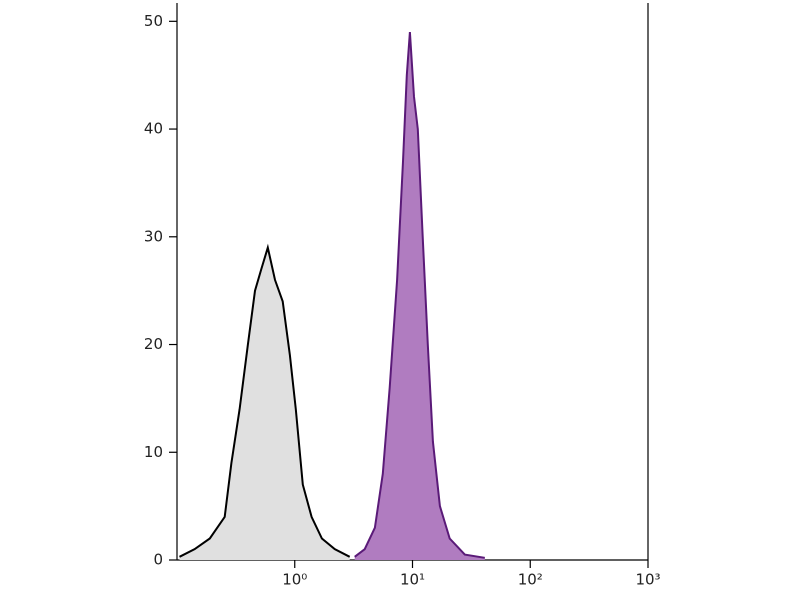 This screenshot has width=800, height=600. What do you see at coordinates (647, 580) in the screenshot?
I see `x-tick-label: 10³` at bounding box center [647, 580].